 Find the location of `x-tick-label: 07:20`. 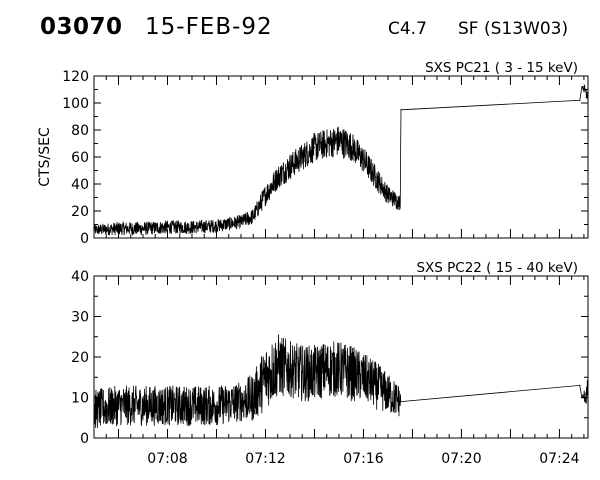

x-tick-label: 07:20 is located at coordinates (461, 459).